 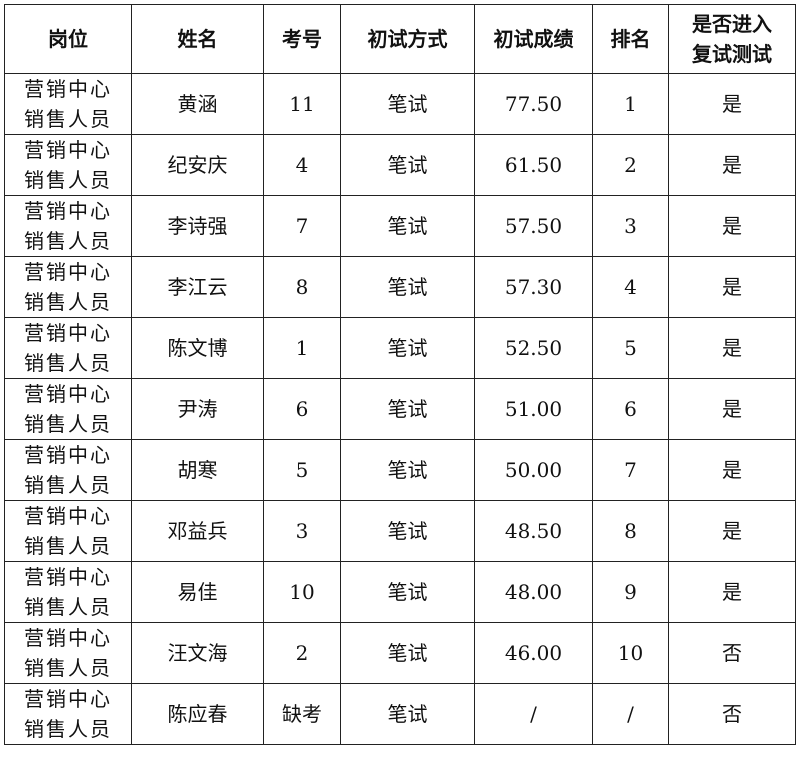 I want to click on cell-score: 48.50, so click(x=533, y=531).